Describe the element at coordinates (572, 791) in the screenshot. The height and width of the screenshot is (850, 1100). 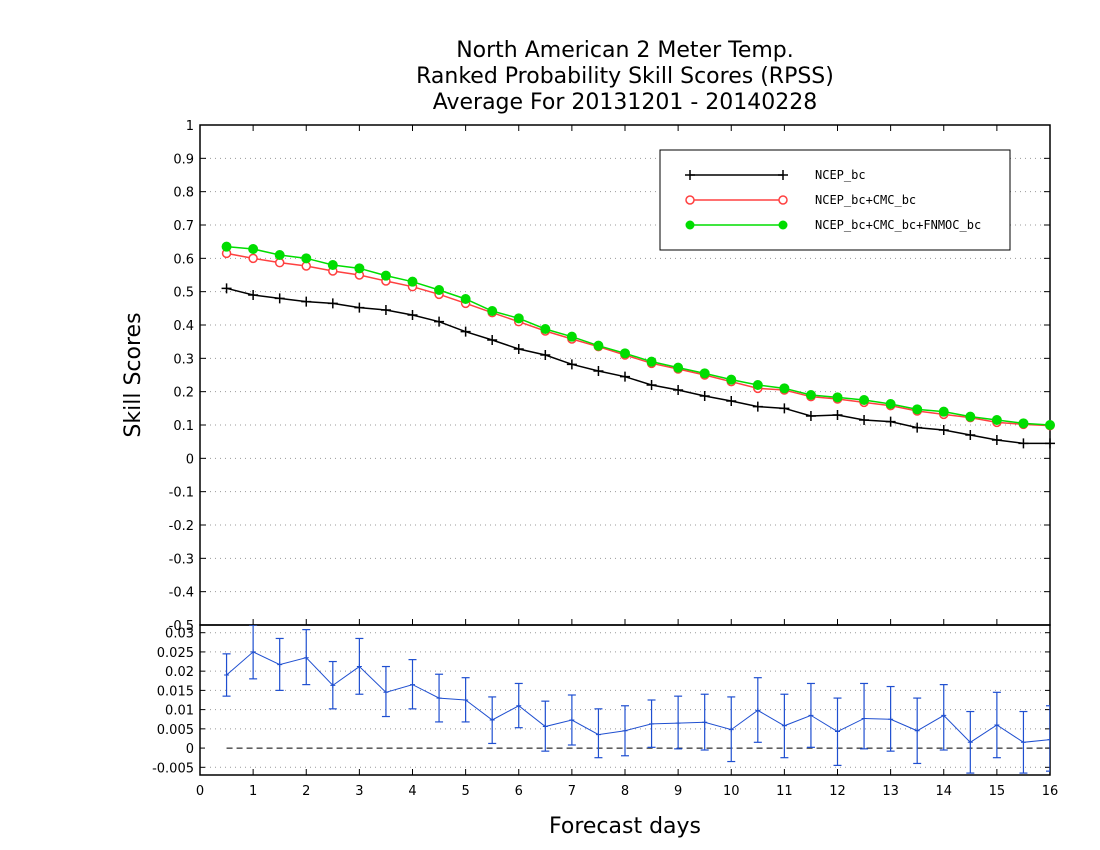
I see `x-tick-label: 7` at that location.